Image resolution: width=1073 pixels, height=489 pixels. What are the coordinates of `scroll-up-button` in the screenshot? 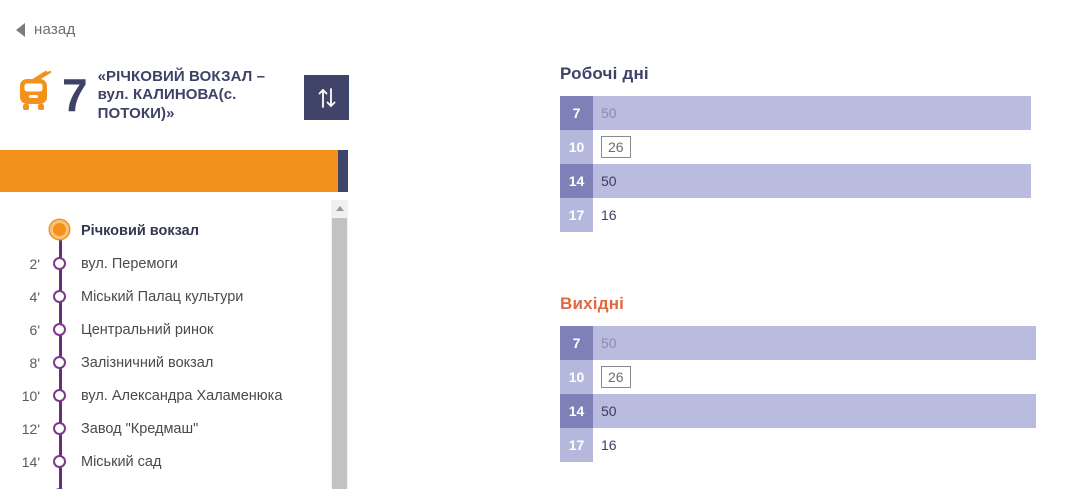 It's located at (339, 208).